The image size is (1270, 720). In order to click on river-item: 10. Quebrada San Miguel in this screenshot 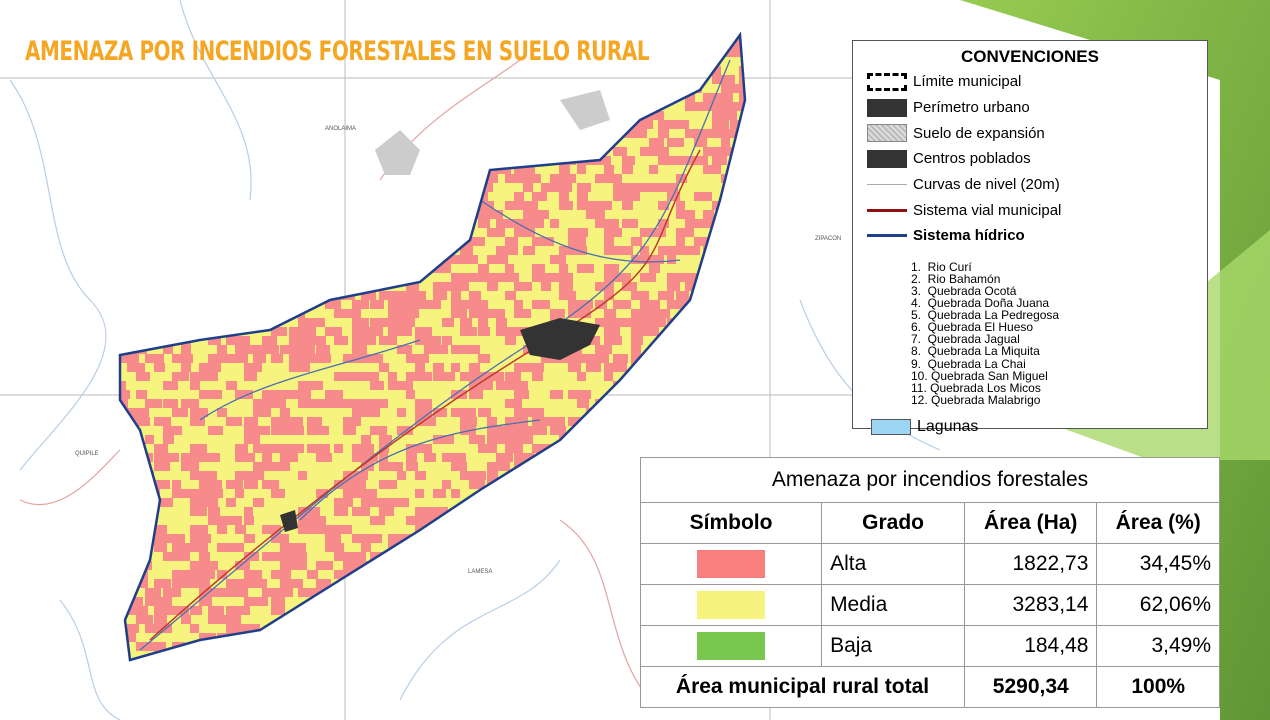, I will do `click(979, 375)`.